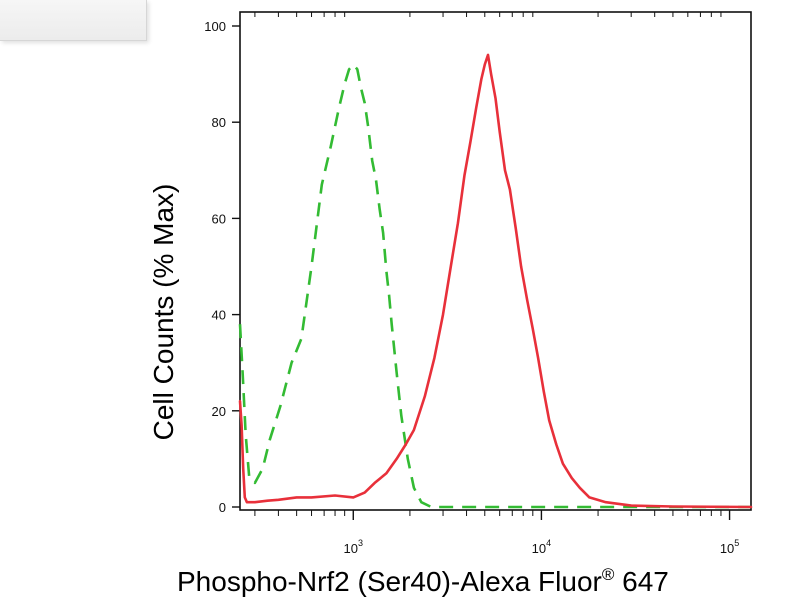  What do you see at coordinates (219, 122) in the screenshot?
I see `y-tick-label: 80` at bounding box center [219, 122].